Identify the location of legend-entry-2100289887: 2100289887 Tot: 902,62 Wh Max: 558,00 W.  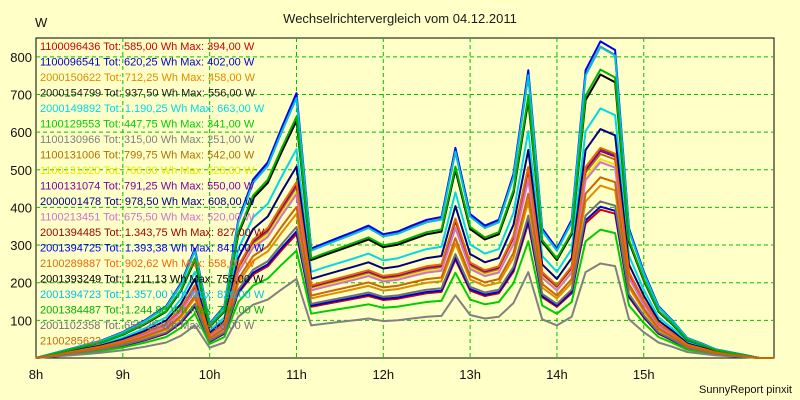
(148, 264).